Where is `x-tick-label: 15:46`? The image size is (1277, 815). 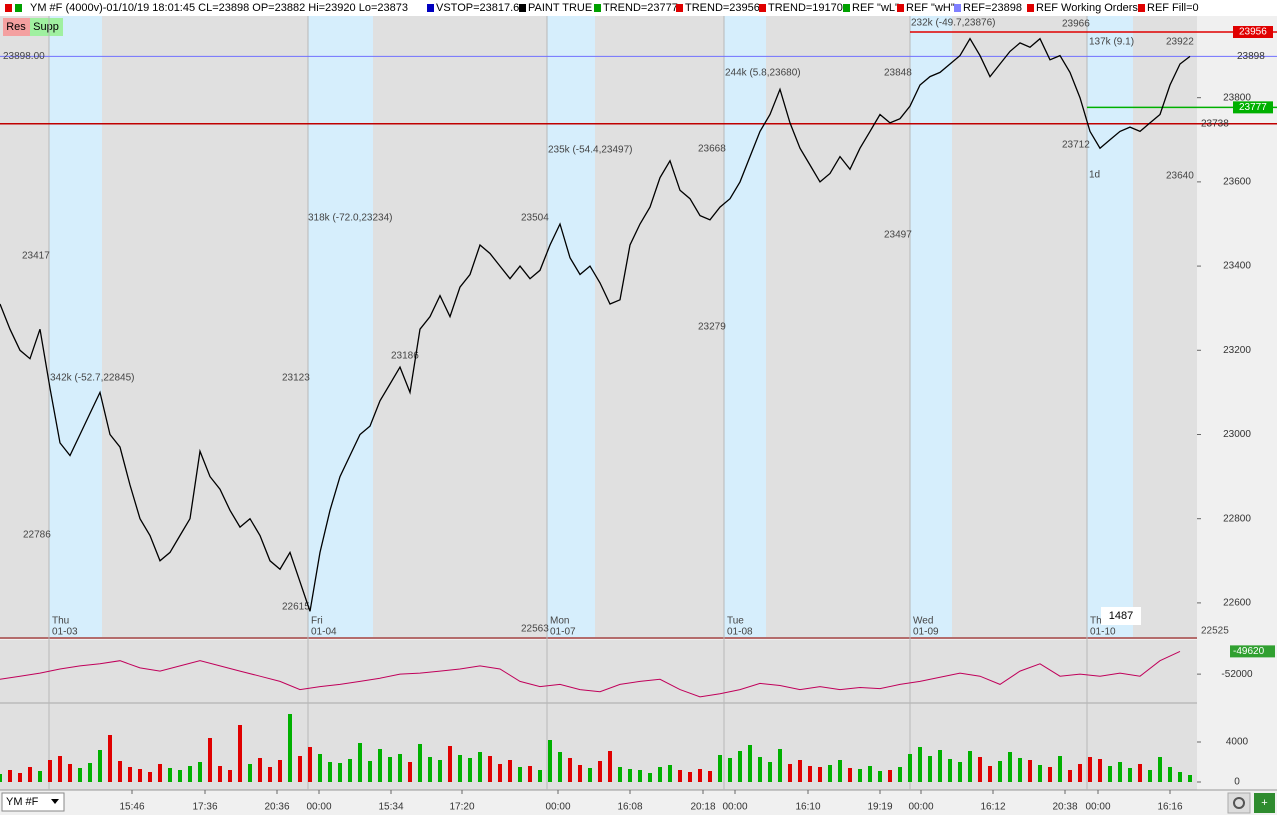 x-tick-label: 15:46 is located at coordinates (131, 807).